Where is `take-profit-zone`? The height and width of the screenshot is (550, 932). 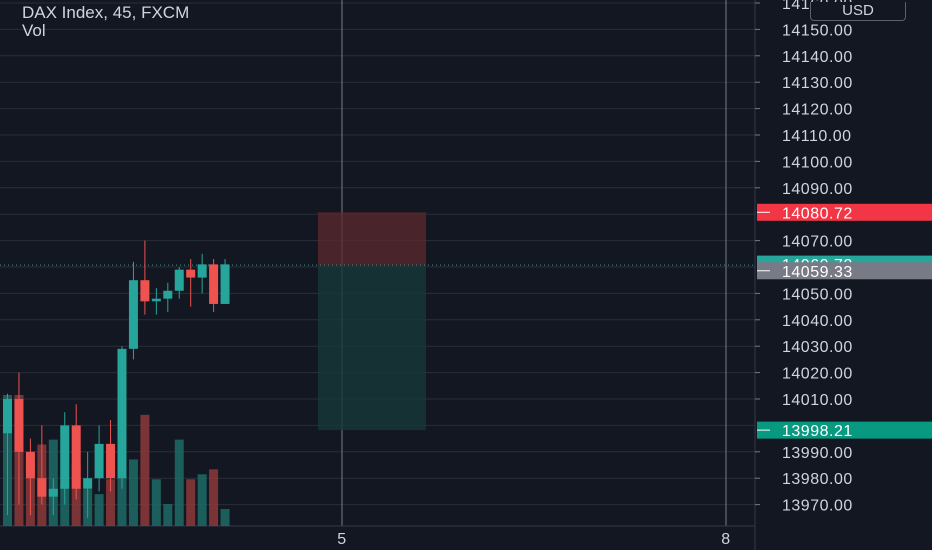
take-profit-zone is located at coordinates (372, 348).